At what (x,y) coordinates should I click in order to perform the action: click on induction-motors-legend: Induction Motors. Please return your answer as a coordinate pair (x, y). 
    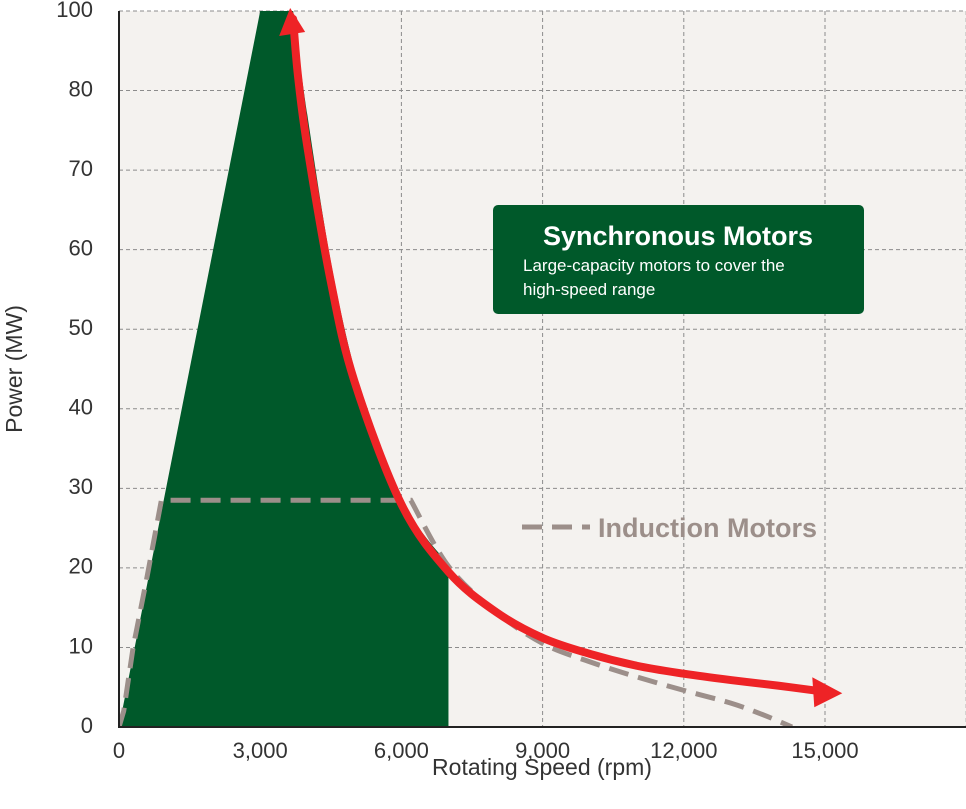
    Looking at the image, I should click on (669, 528).